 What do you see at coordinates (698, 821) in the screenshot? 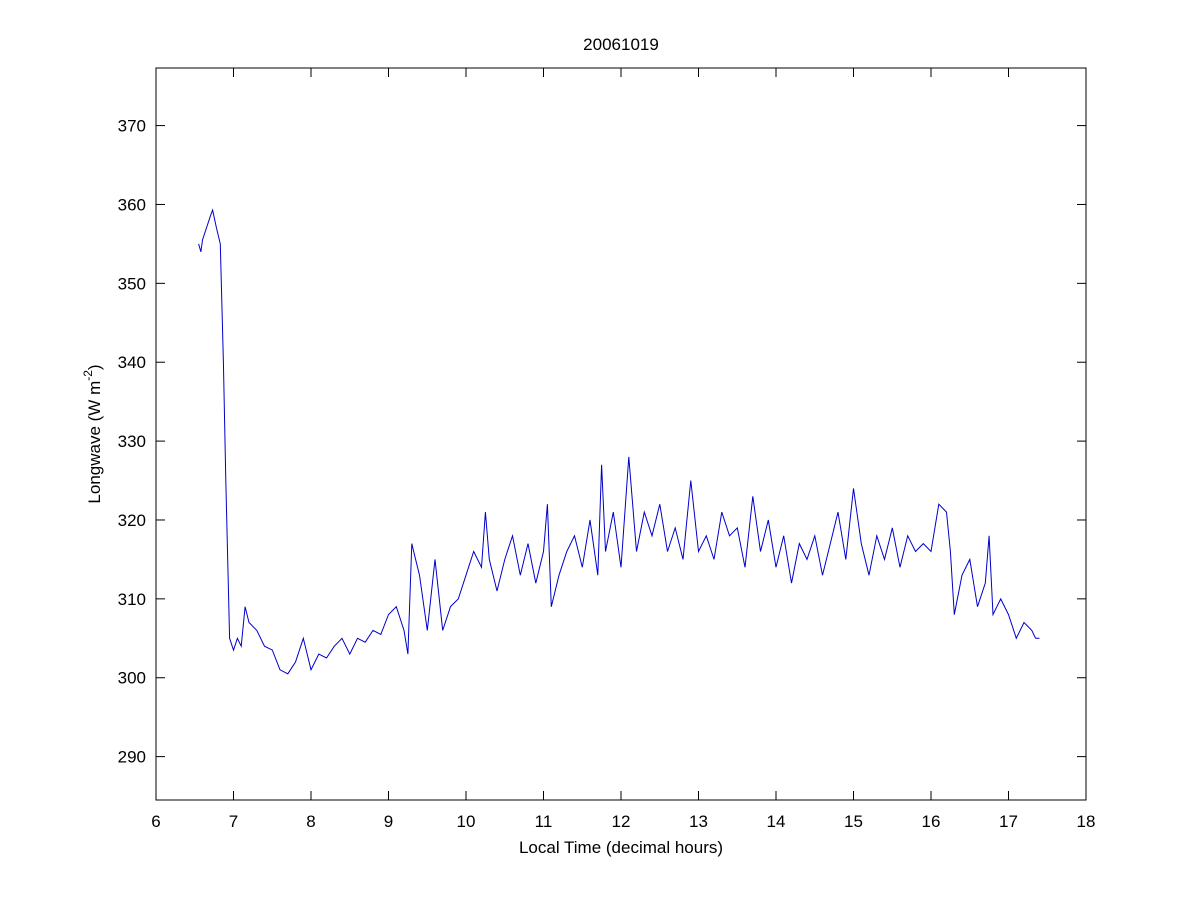
I see `x-tick-label: 13` at bounding box center [698, 821].